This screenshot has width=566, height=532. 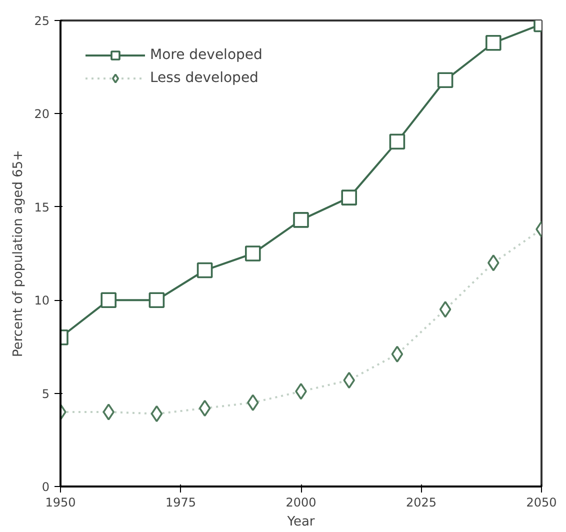 I want to click on legend-label: Less developed, so click(x=204, y=78).